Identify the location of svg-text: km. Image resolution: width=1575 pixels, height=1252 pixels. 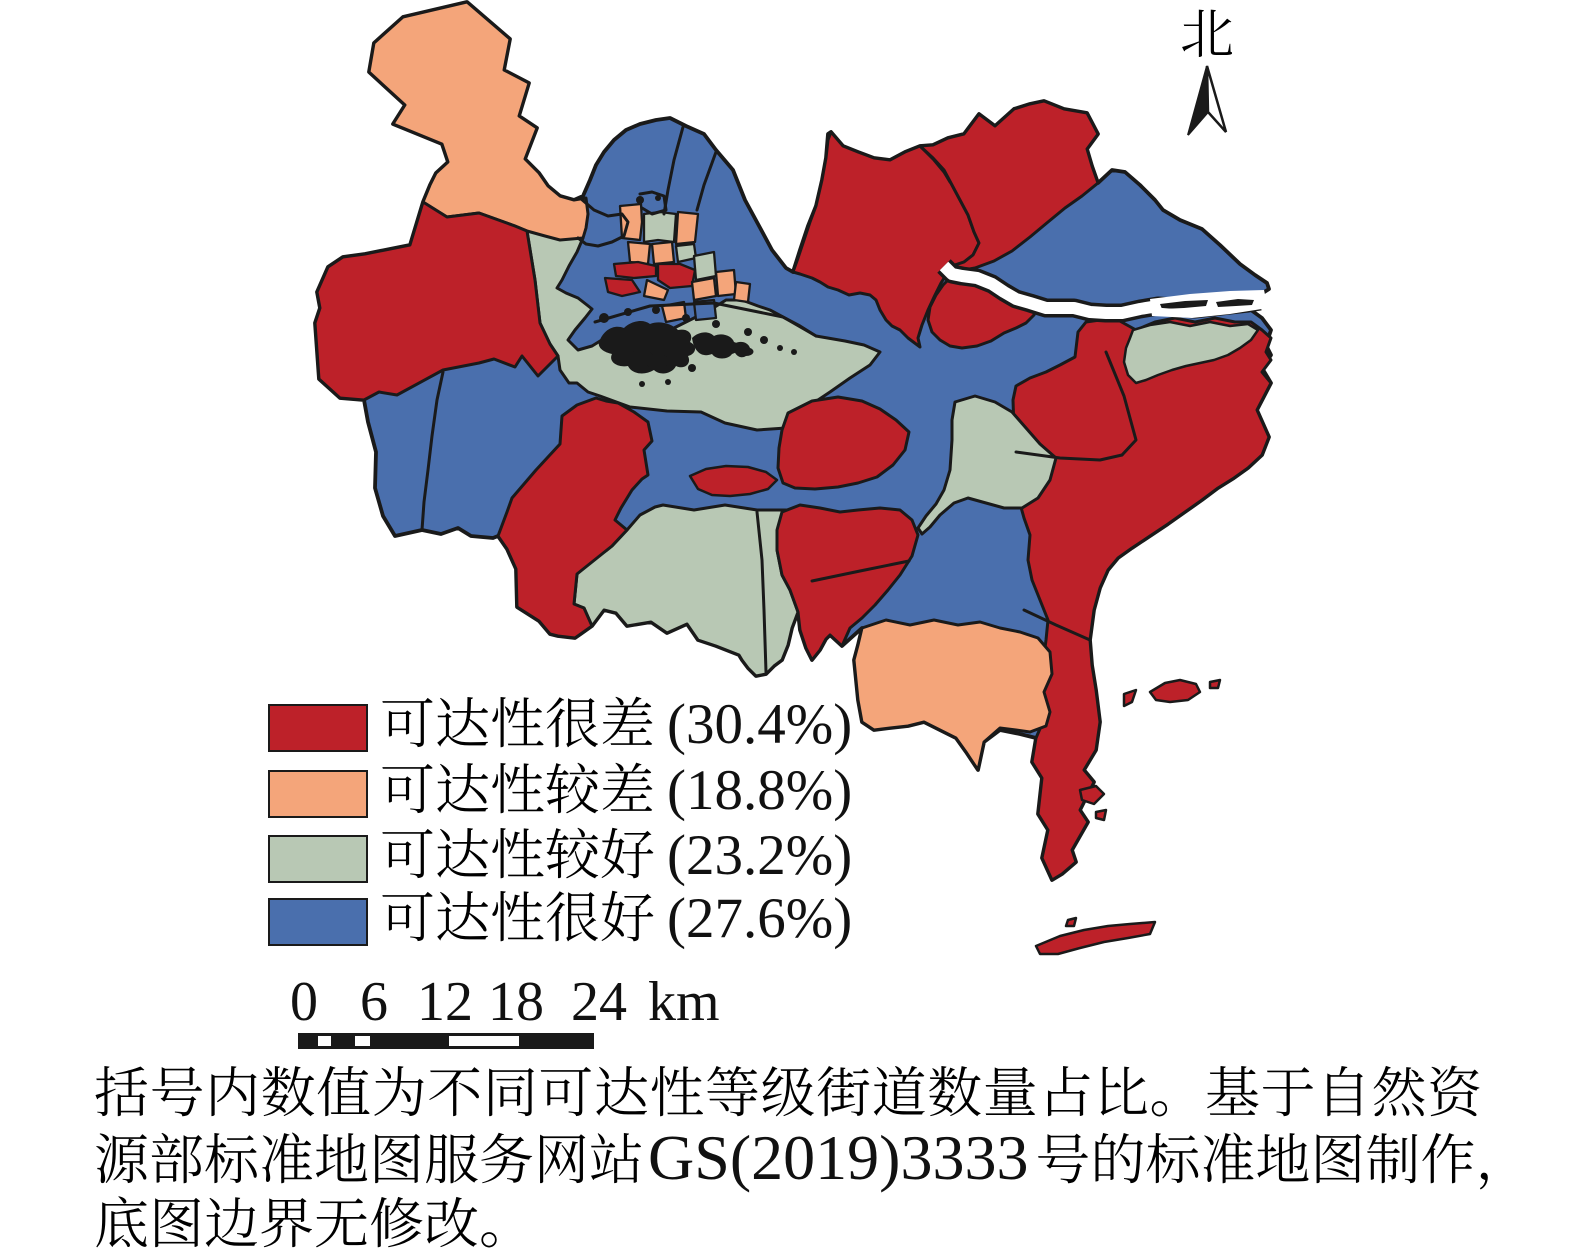
(684, 1002).